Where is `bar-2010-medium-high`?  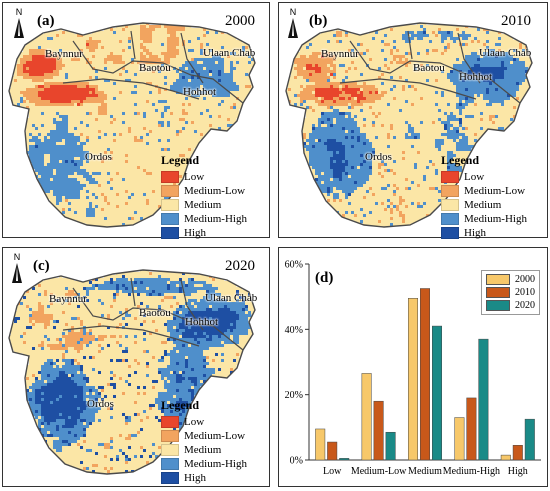 bar-2010-medium-high is located at coordinates (471, 429).